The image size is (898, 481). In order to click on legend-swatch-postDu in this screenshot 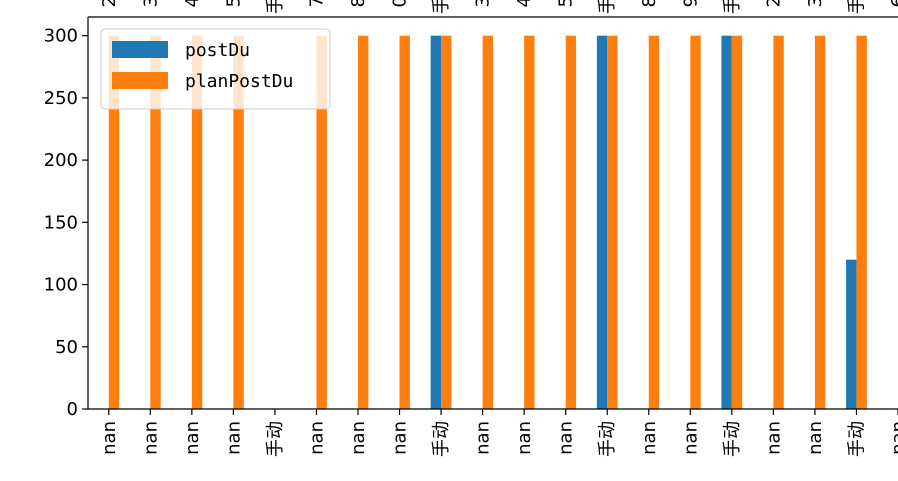, I will do `click(140, 49)`.